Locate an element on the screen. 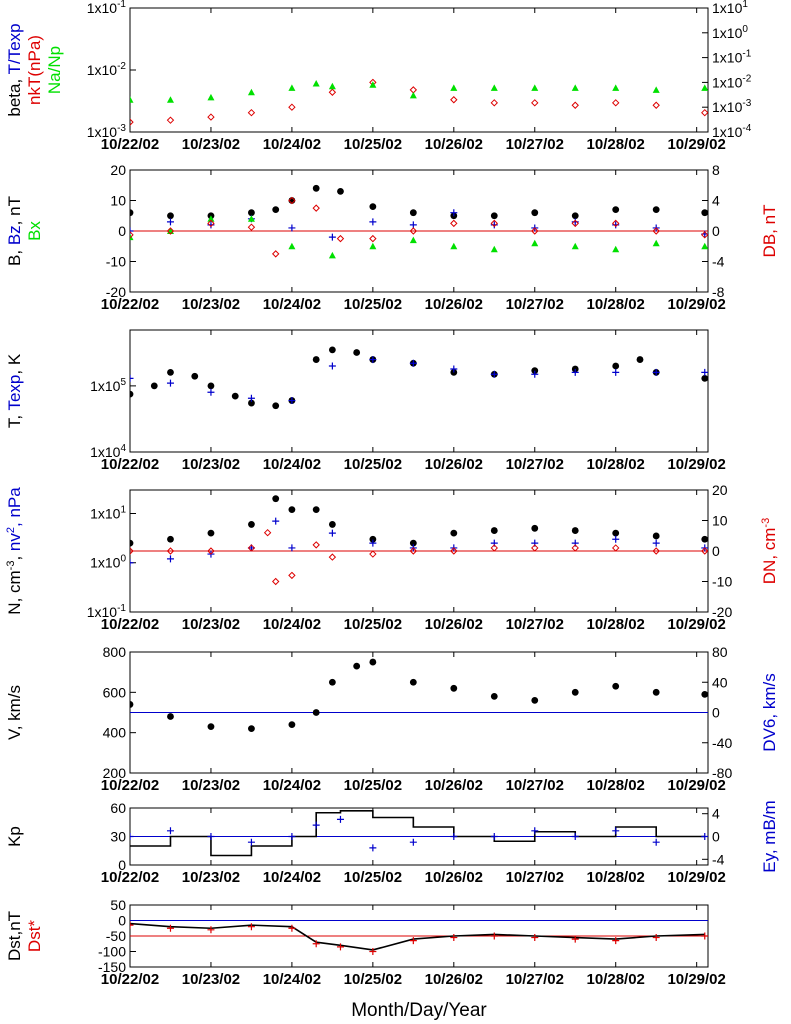 This screenshot has height=1024, width=791. y-tick-label: -20 is located at coordinates (116, 292).